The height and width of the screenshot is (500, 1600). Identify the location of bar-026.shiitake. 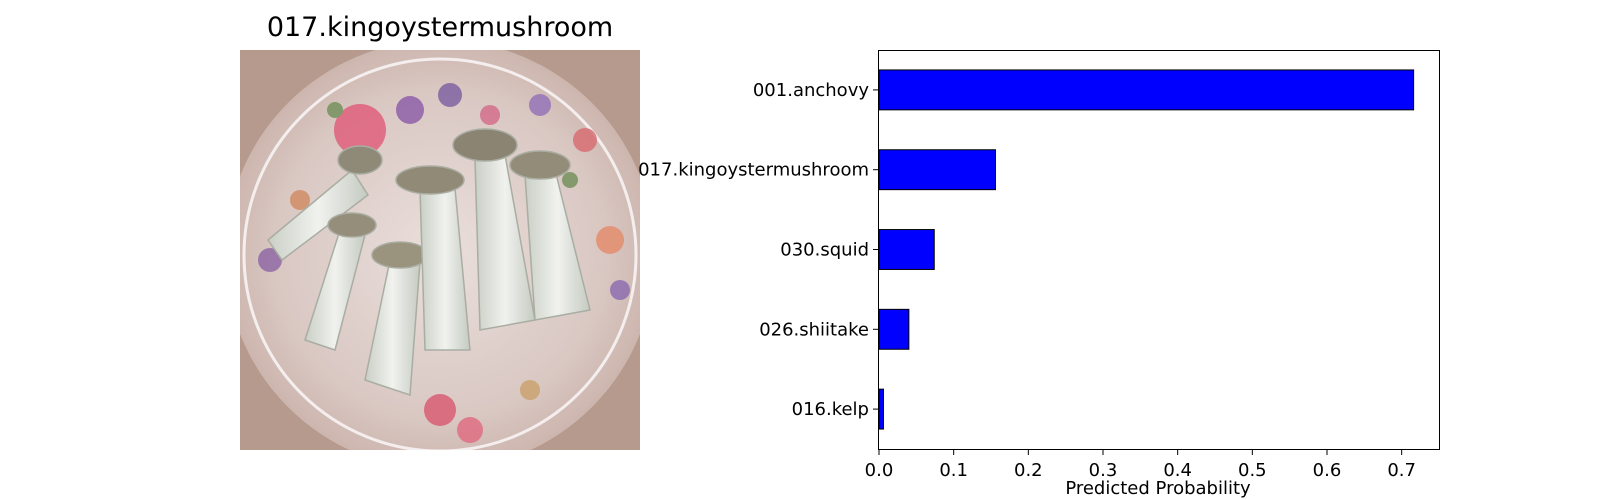
(894, 329).